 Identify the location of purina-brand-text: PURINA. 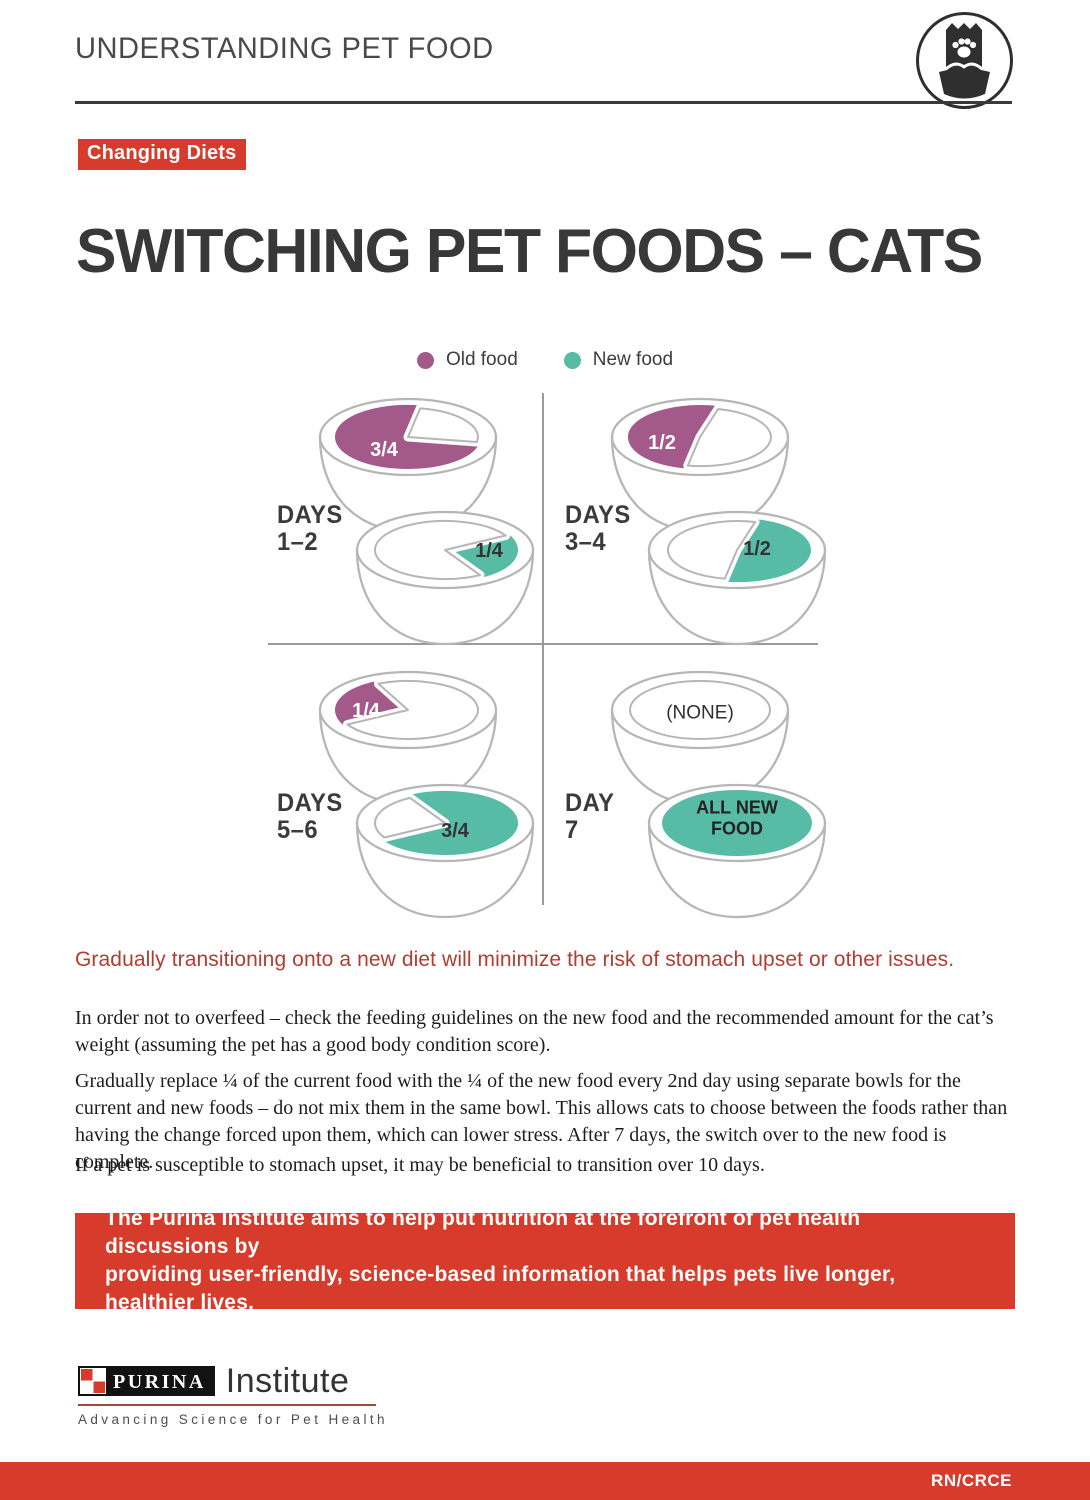
(159, 1382).